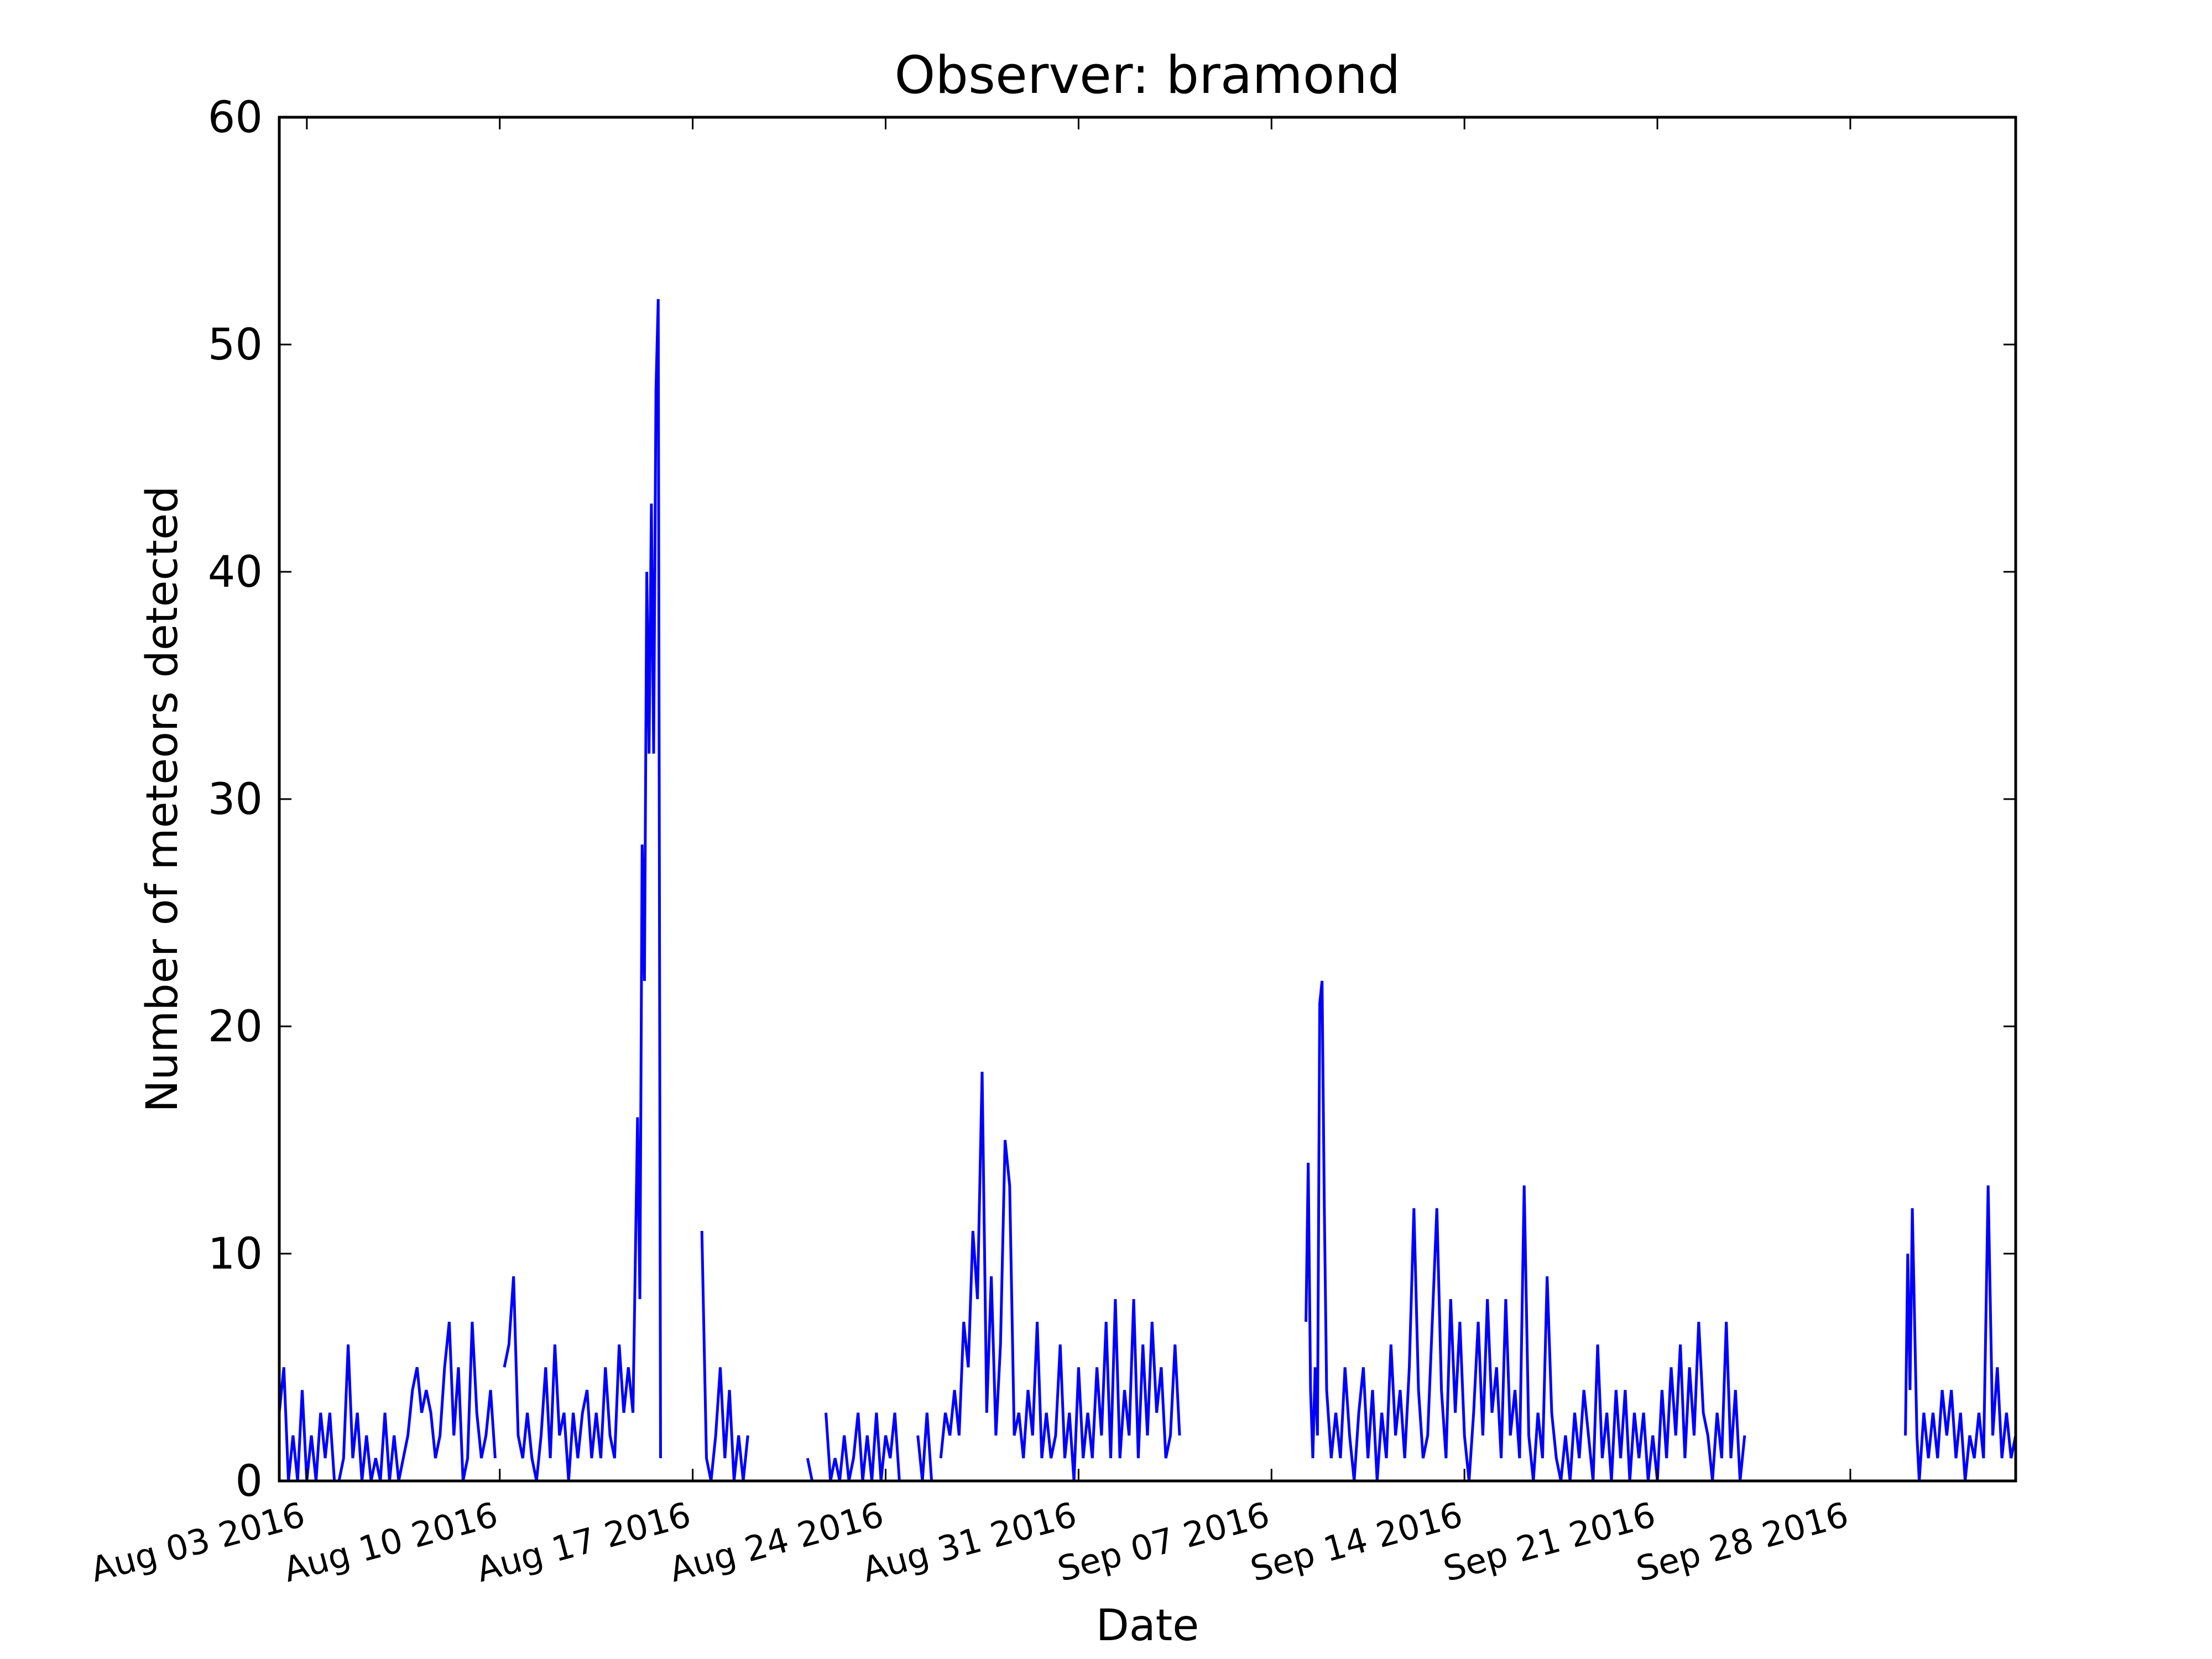  What do you see at coordinates (236, 800) in the screenshot?
I see `y-tick-label: 30` at bounding box center [236, 800].